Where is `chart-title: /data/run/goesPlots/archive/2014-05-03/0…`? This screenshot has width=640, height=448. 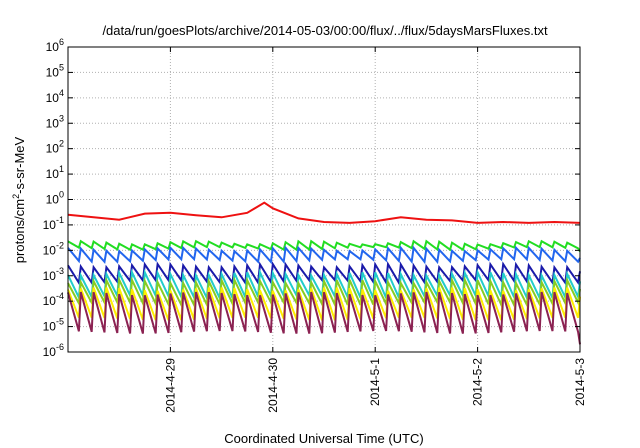 chart-title: /data/run/goesPlots/archive/2014-05-03/0… is located at coordinates (325, 30).